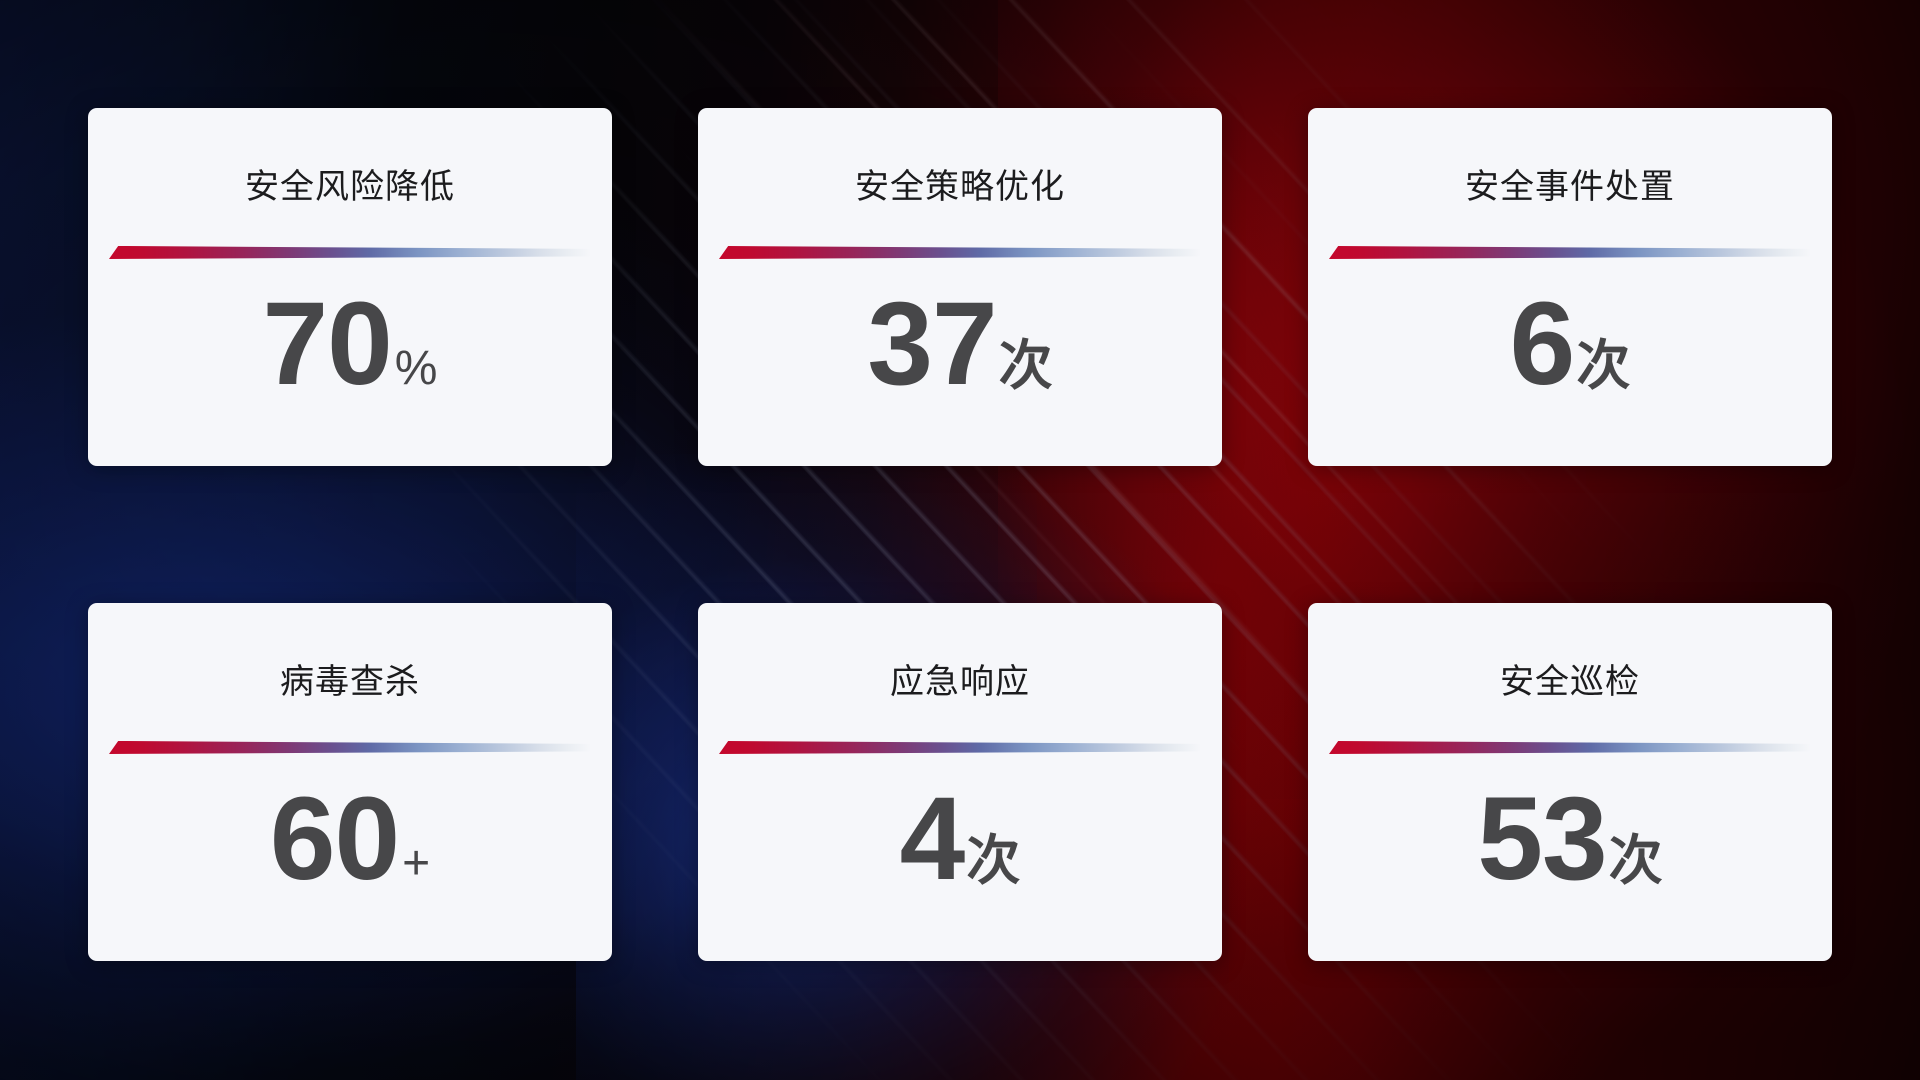 This screenshot has width=1920, height=1080. Describe the element at coordinates (1542, 839) in the screenshot. I see `metric-value: 53` at that location.